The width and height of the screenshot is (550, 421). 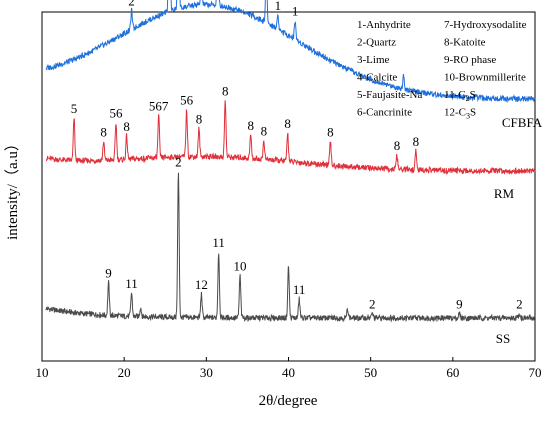 I want to click on peak-label: 10, so click(x=240, y=266).